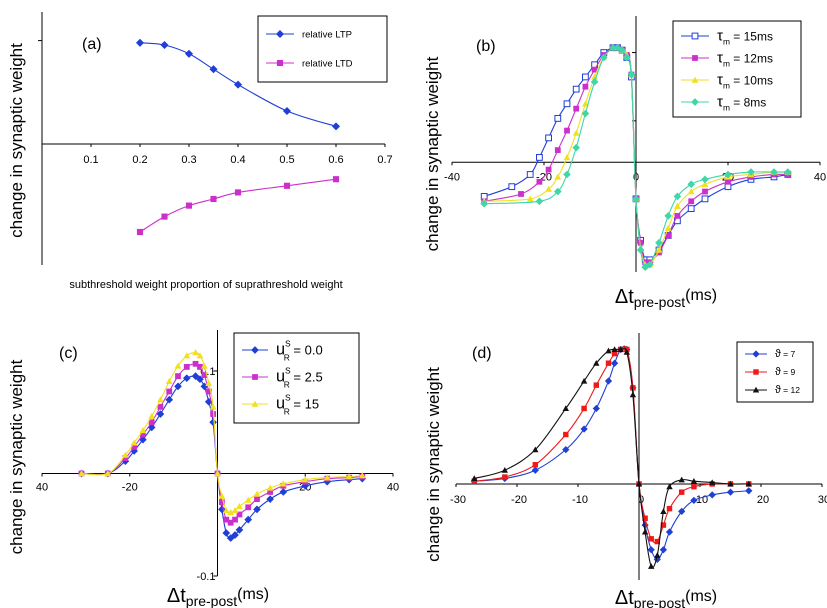 The image size is (827, 608). What do you see at coordinates (482, 353) in the screenshot?
I see `panel-label: (d)` at bounding box center [482, 353].